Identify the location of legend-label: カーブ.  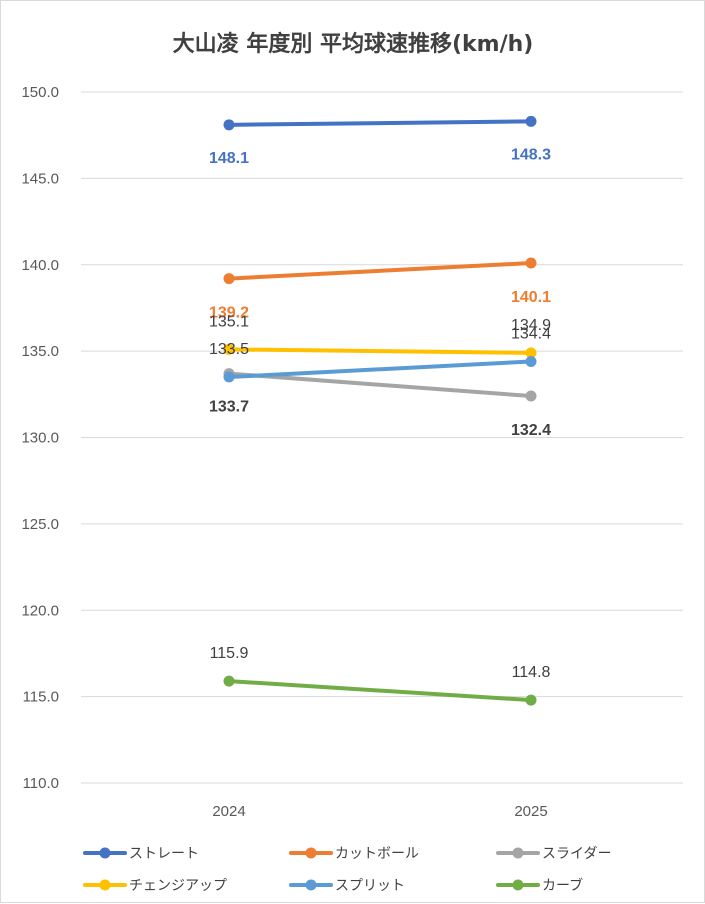
(562, 885).